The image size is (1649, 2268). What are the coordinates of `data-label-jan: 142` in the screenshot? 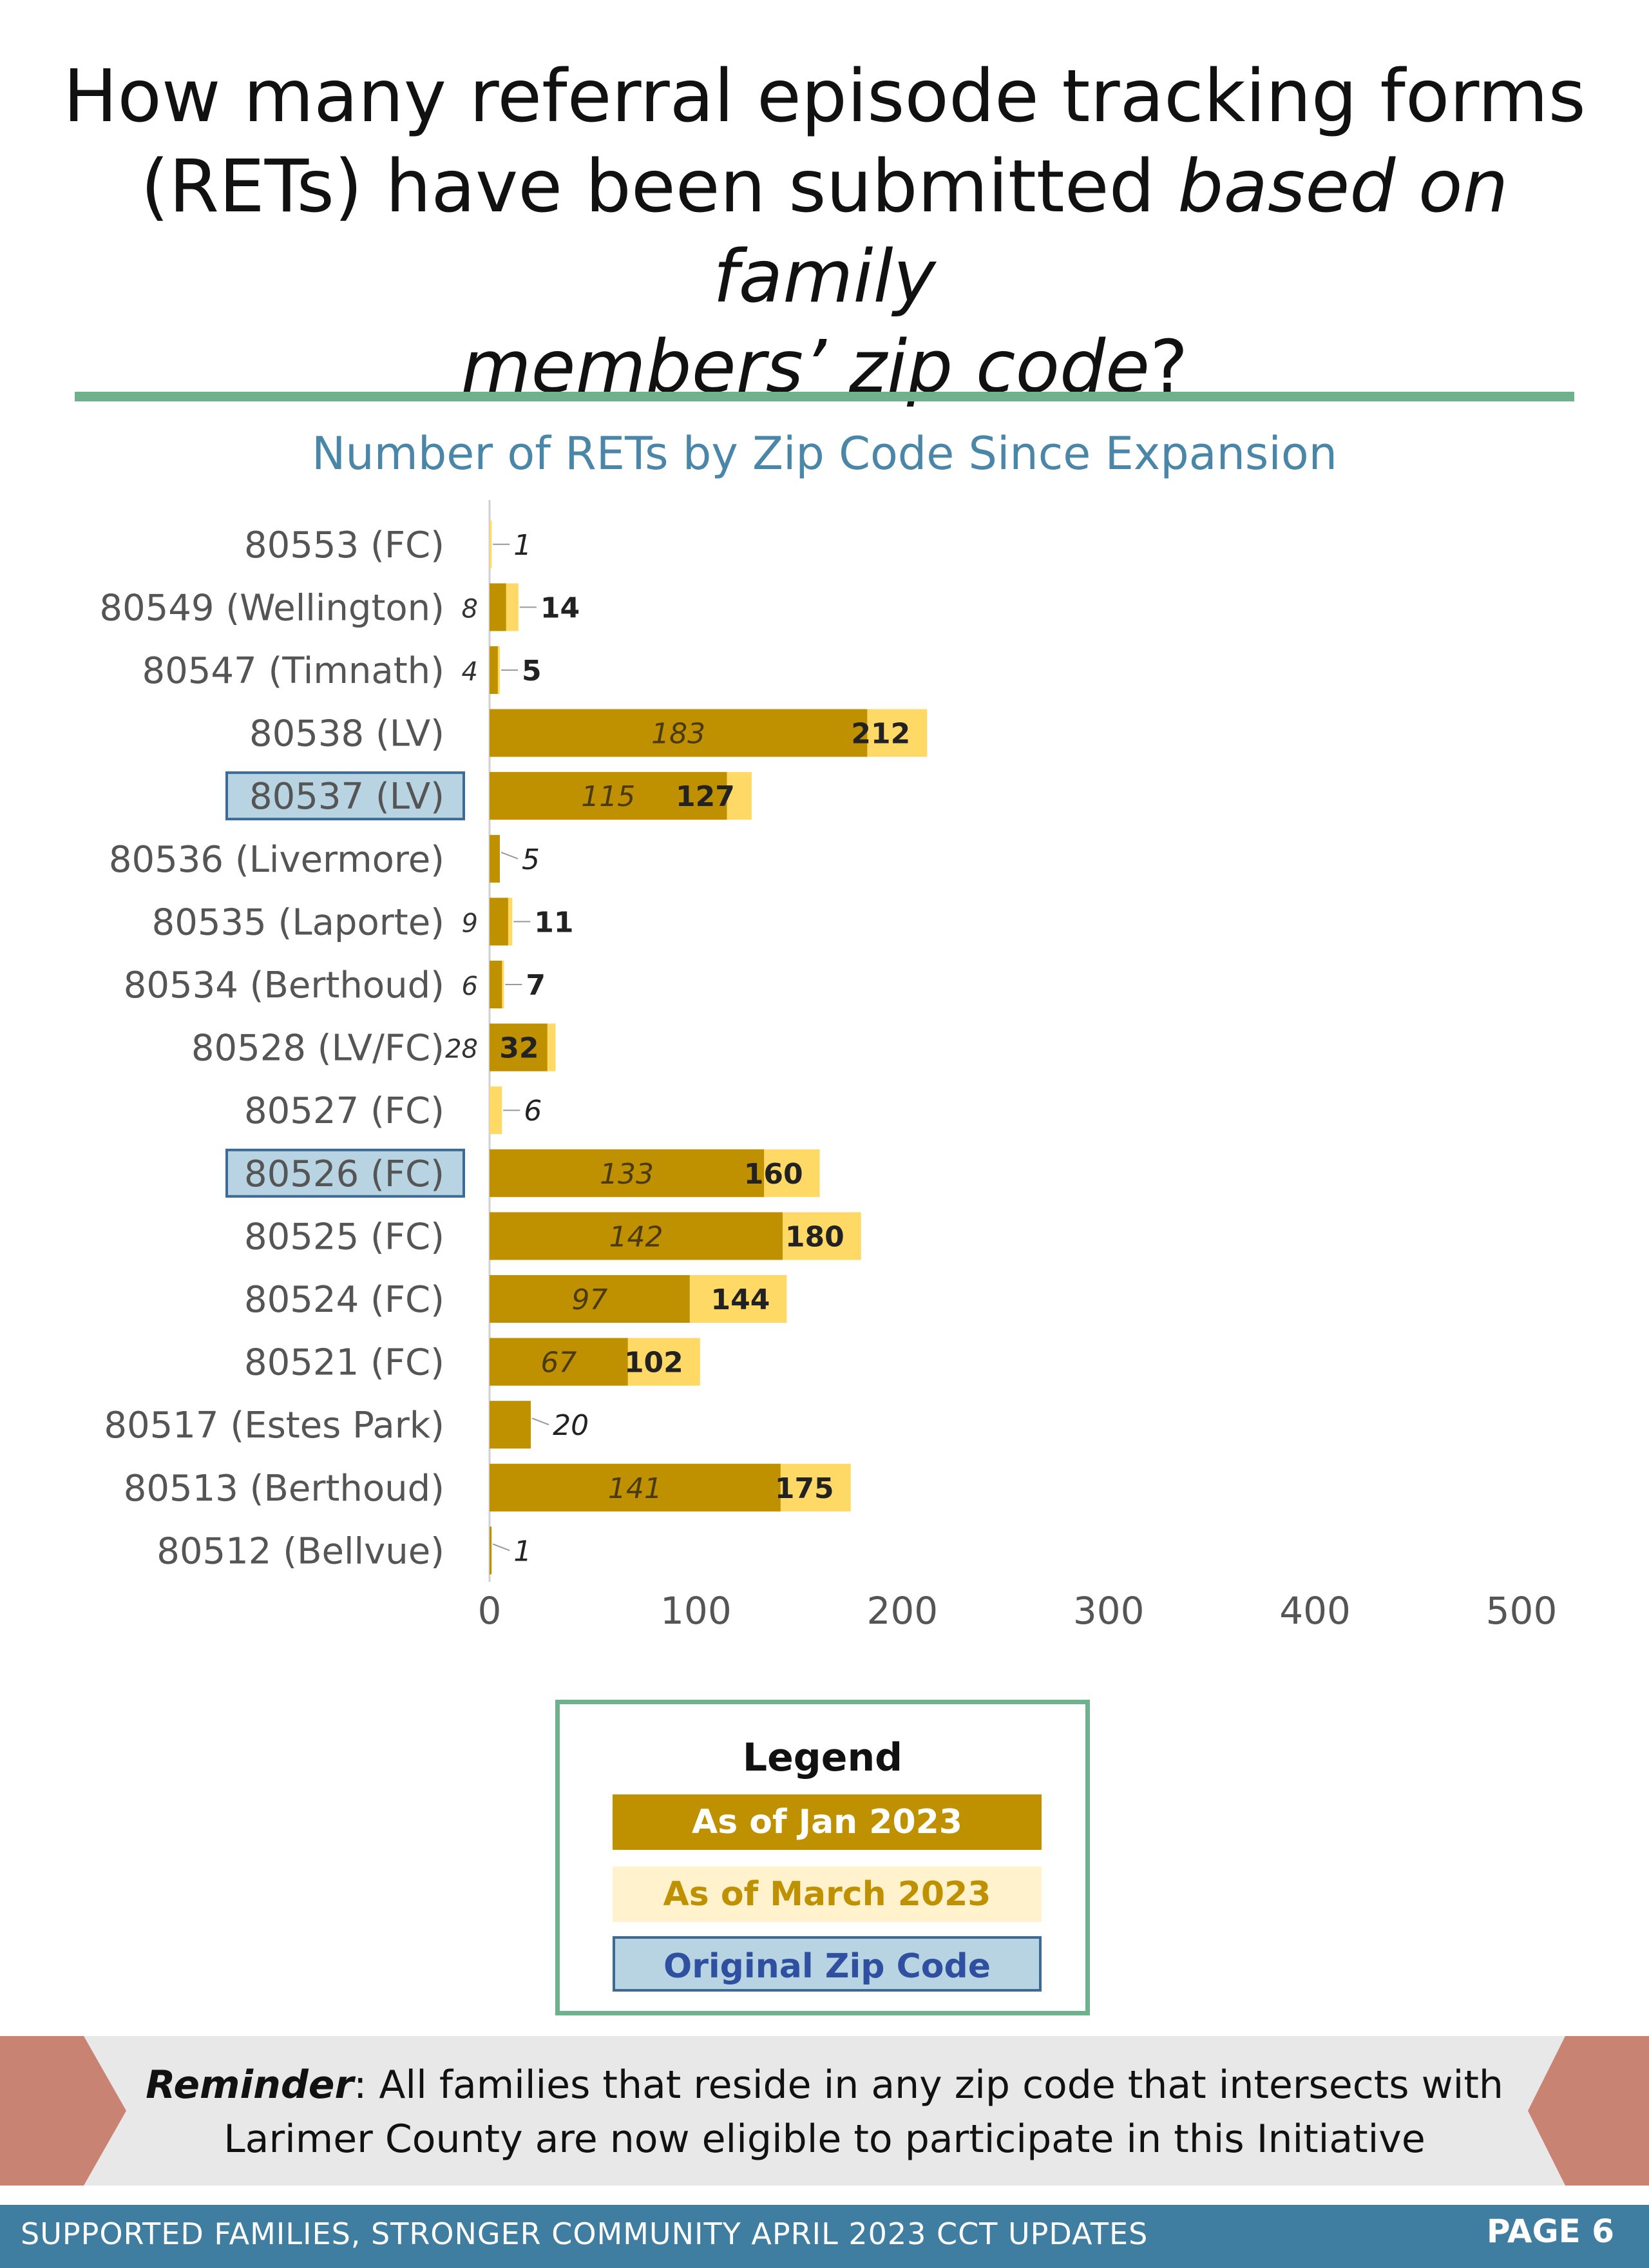 It's located at (636, 1236).